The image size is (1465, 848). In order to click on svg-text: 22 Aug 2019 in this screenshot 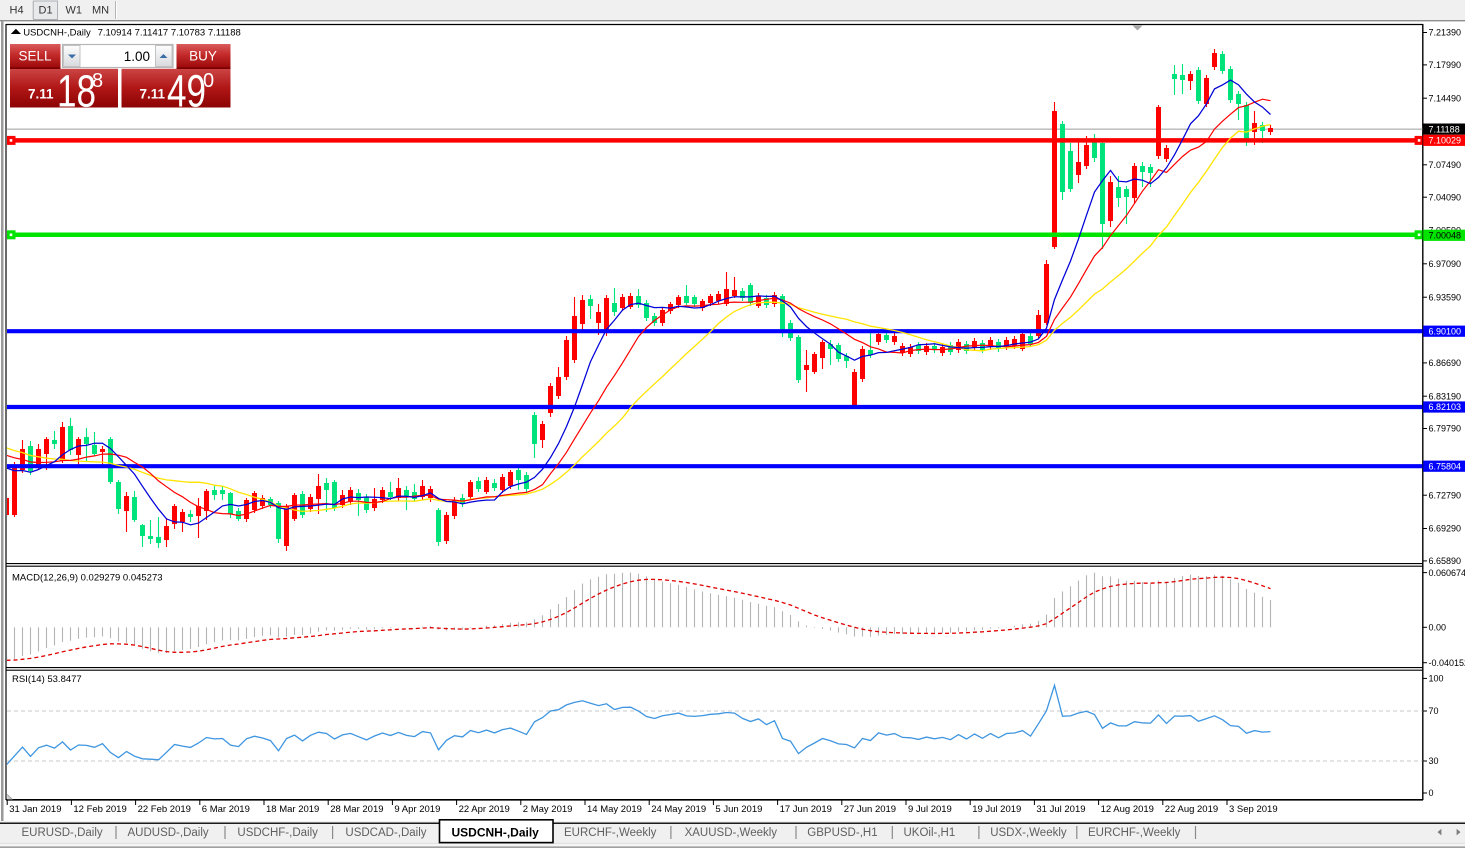, I will do `click(1191, 809)`.